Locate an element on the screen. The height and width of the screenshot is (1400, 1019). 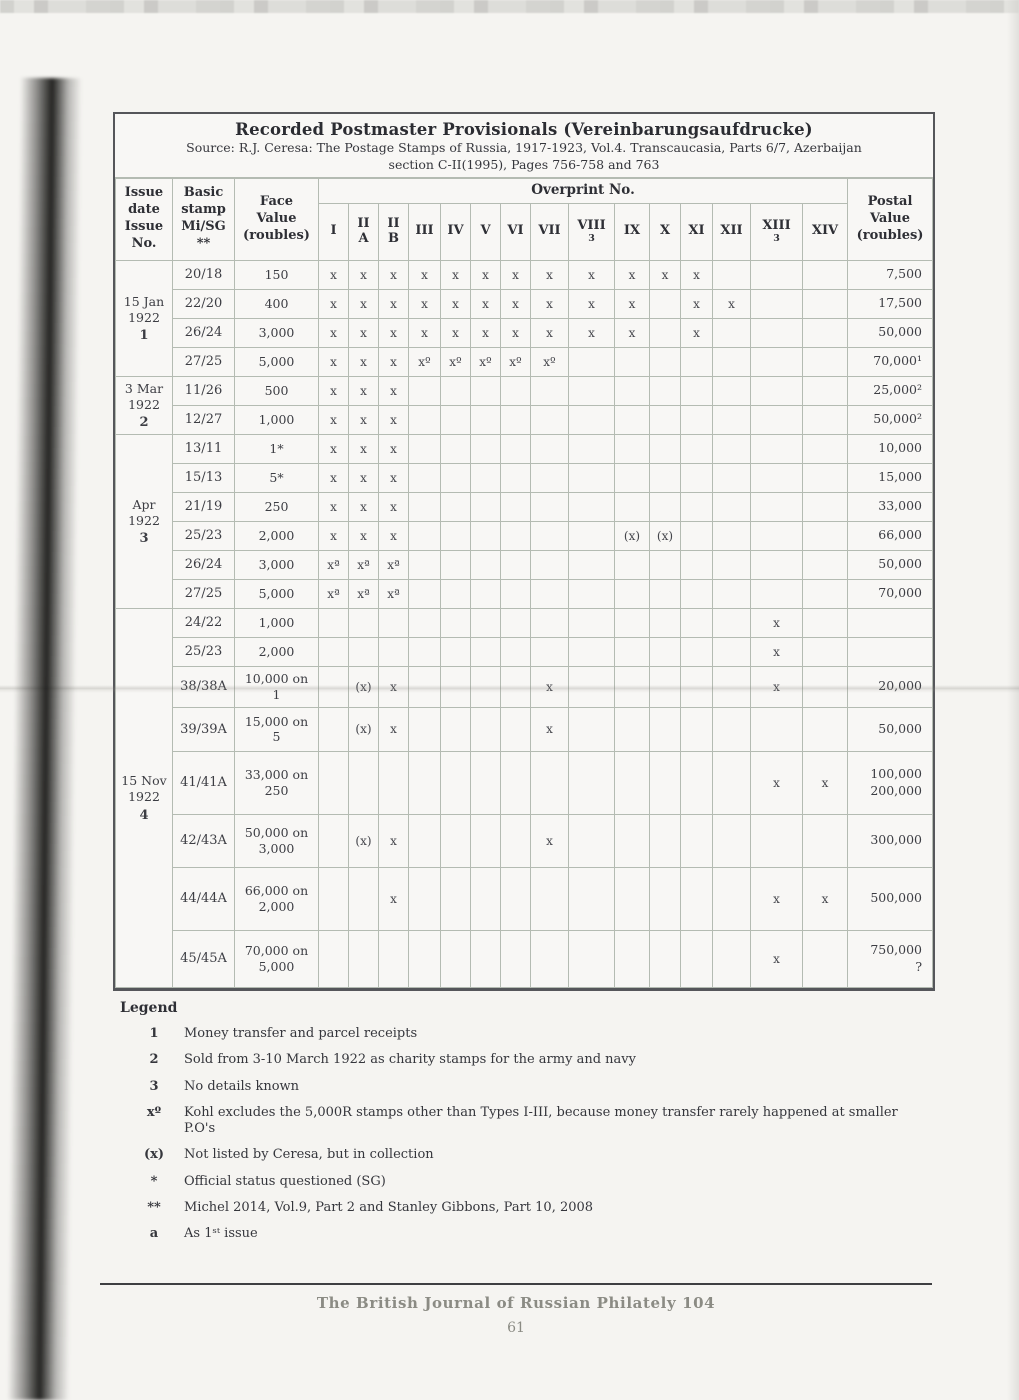
overprint-col-header: I is located at coordinates (333, 231).